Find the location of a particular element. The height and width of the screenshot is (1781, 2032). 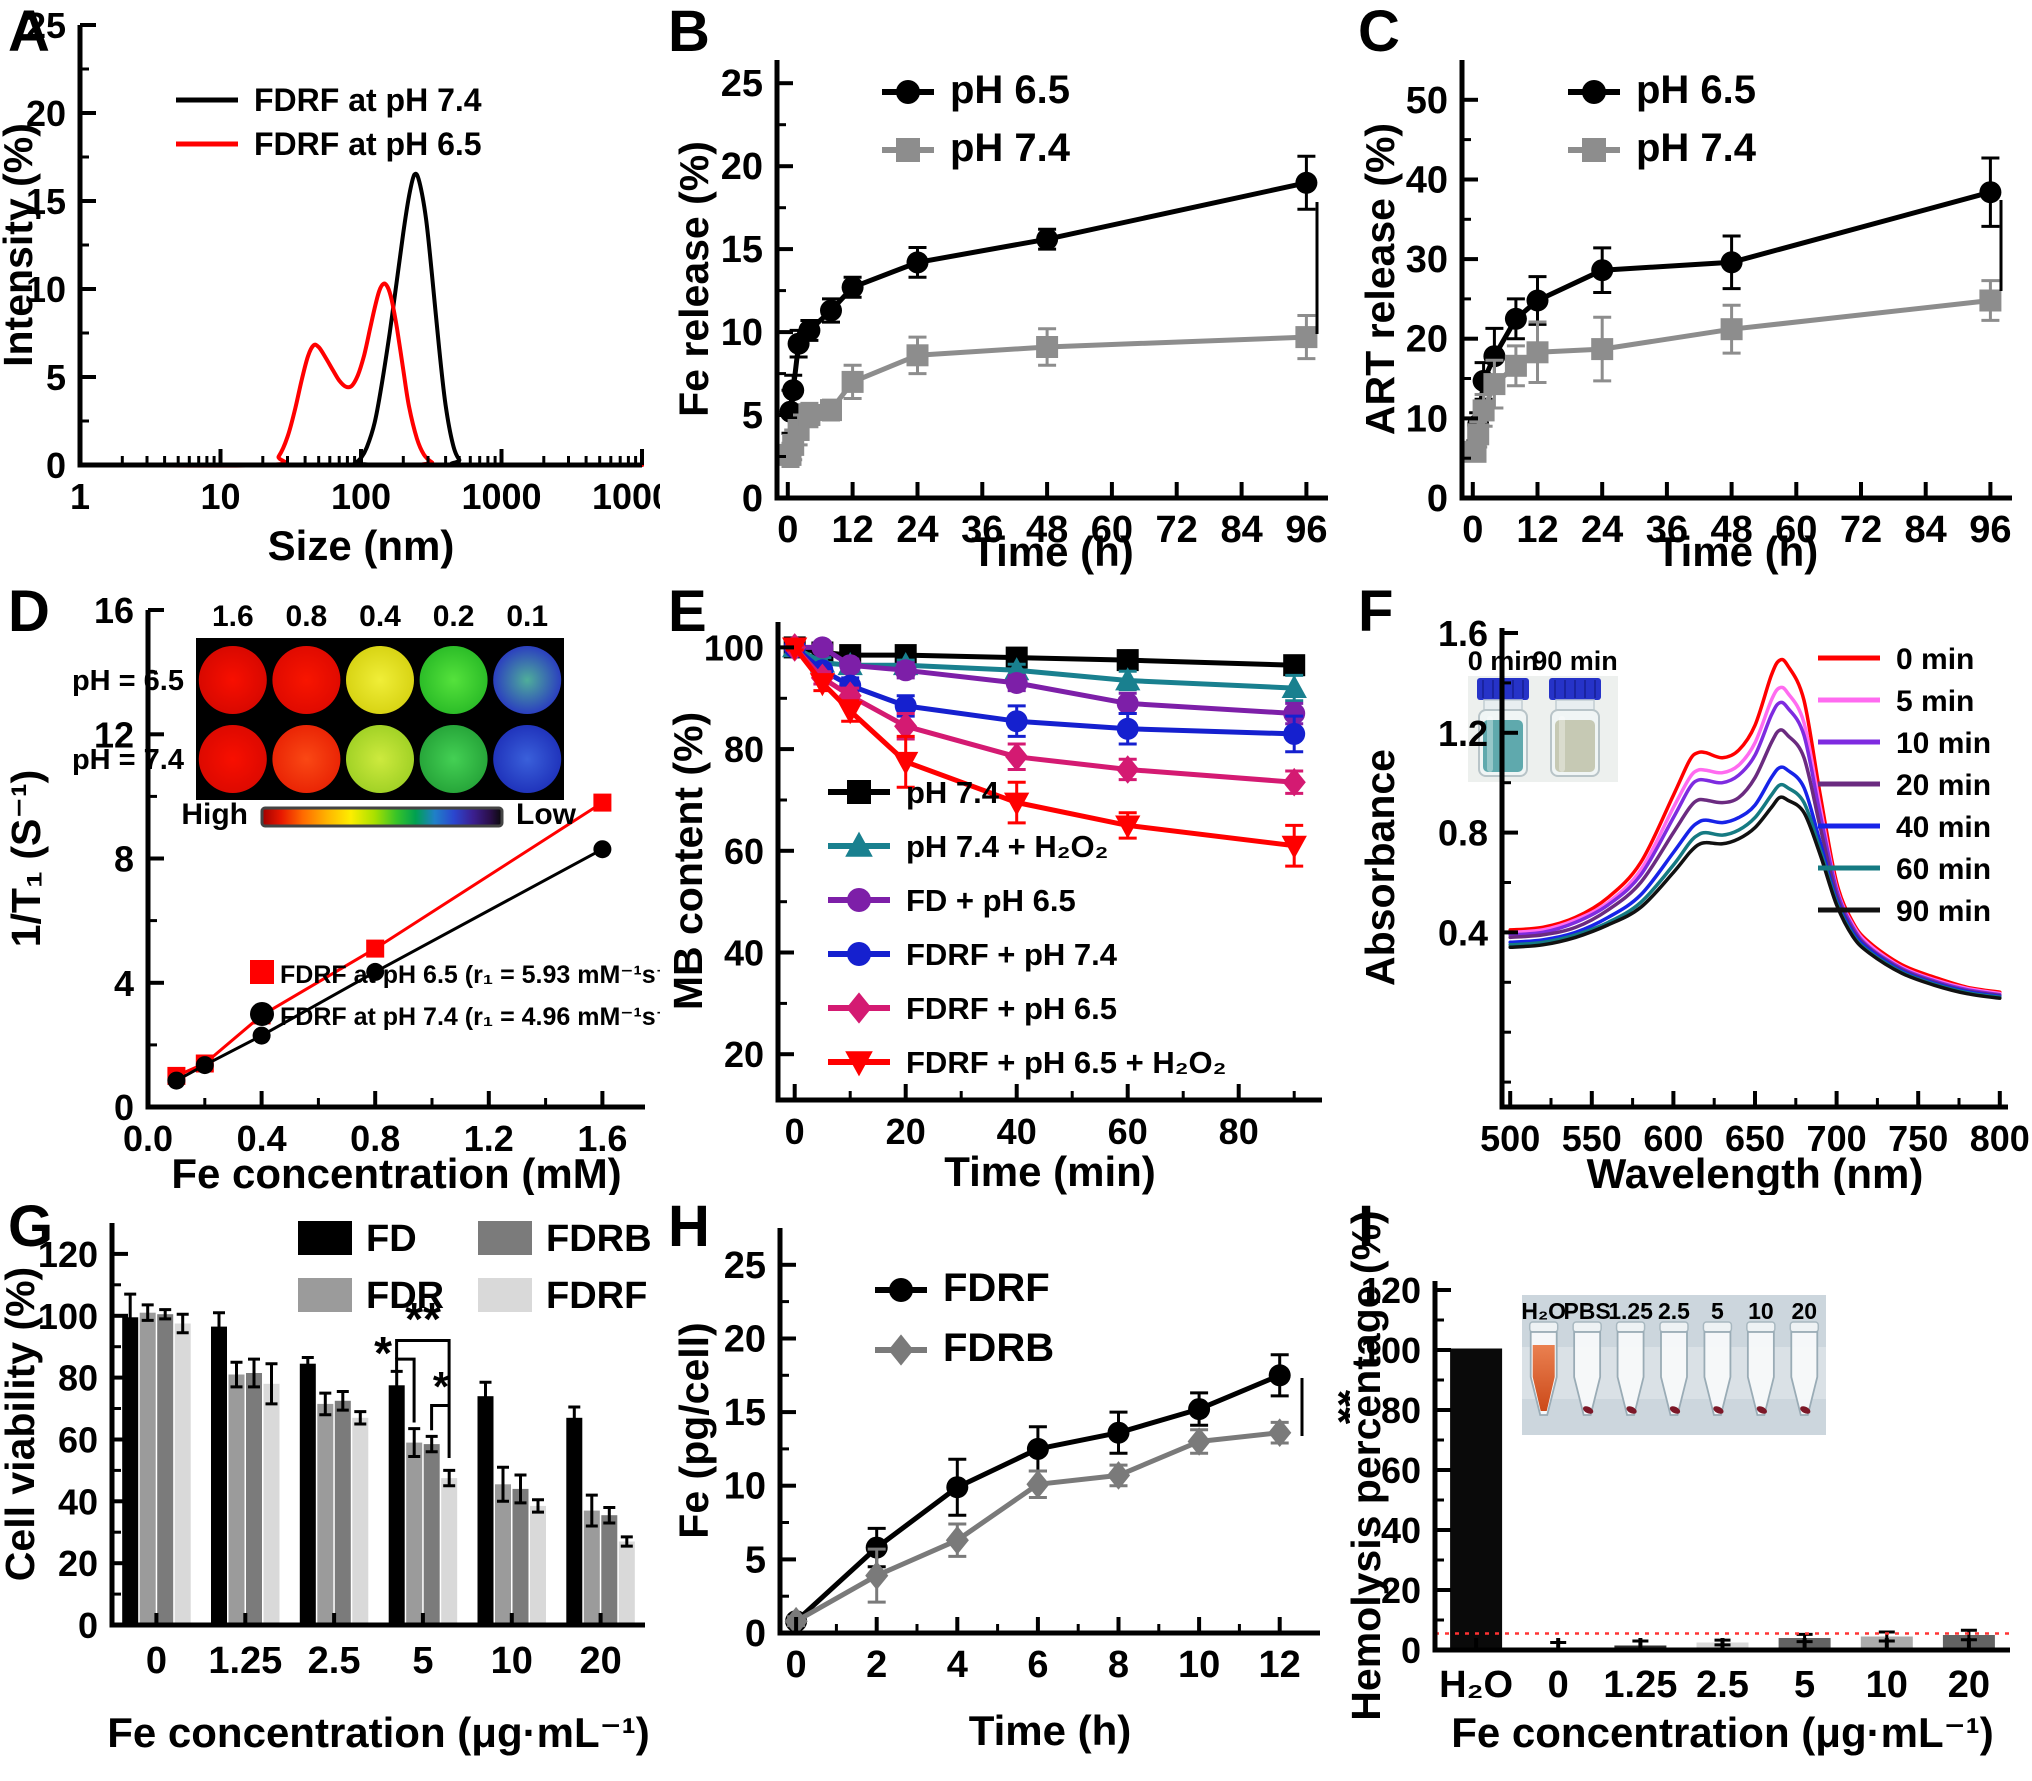

svg-text: Fe release (%) is located at coordinates (694, 279).